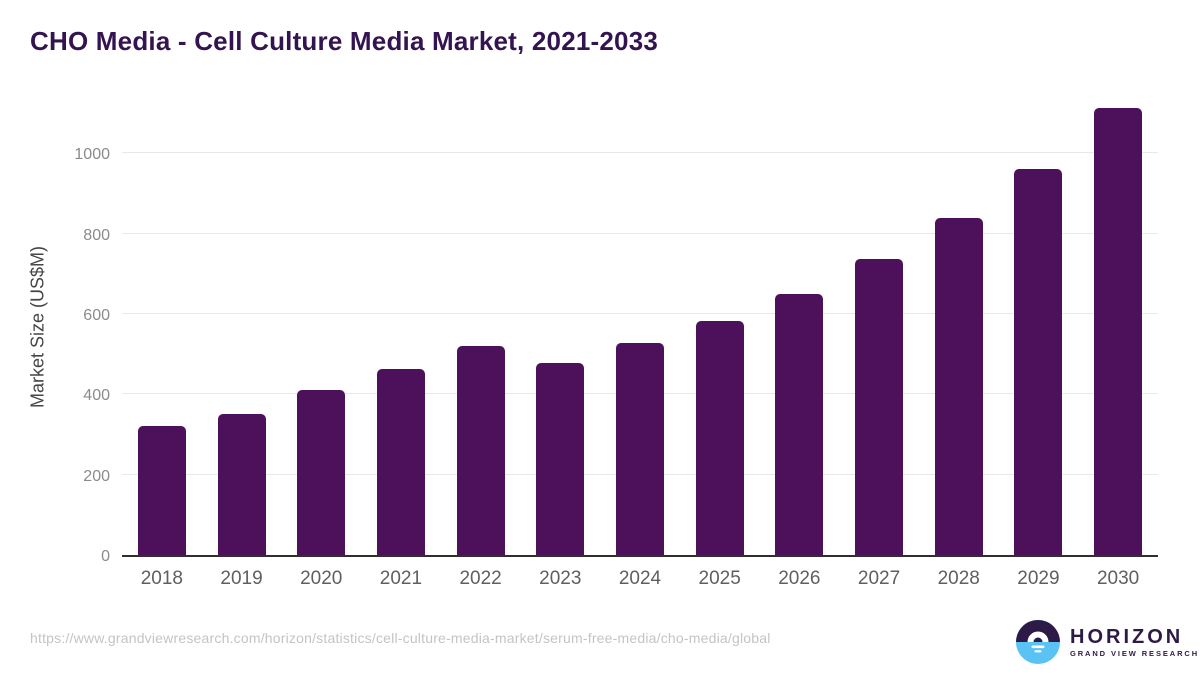 This screenshot has width=1200, height=675. What do you see at coordinates (719, 438) in the screenshot?
I see `bar-2025` at bounding box center [719, 438].